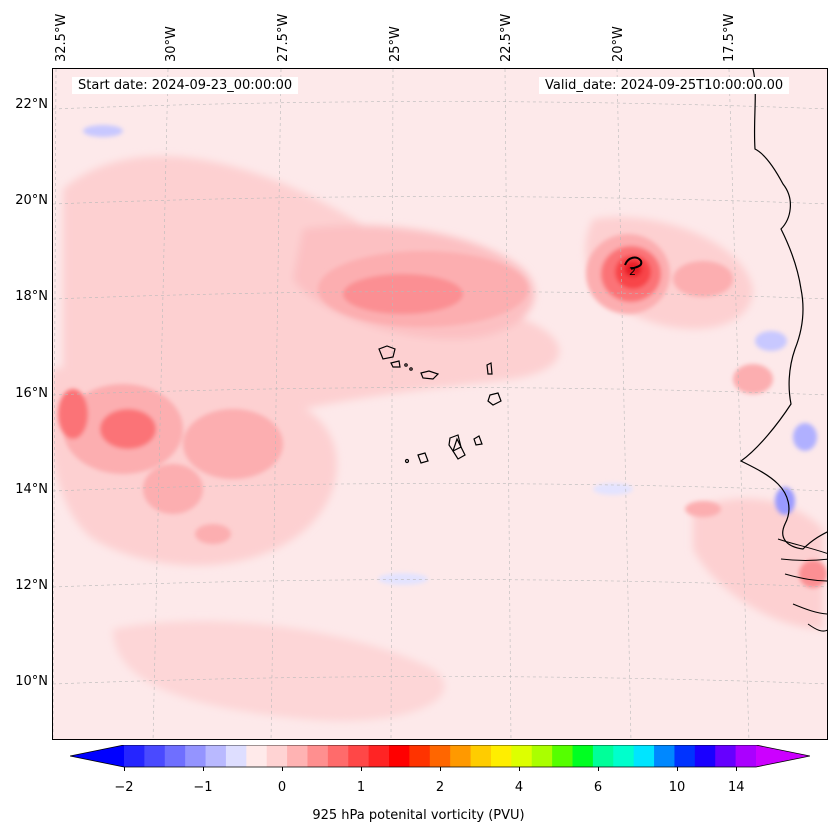  I want to click on lon-label: 27.5°W, so click(283, 37).